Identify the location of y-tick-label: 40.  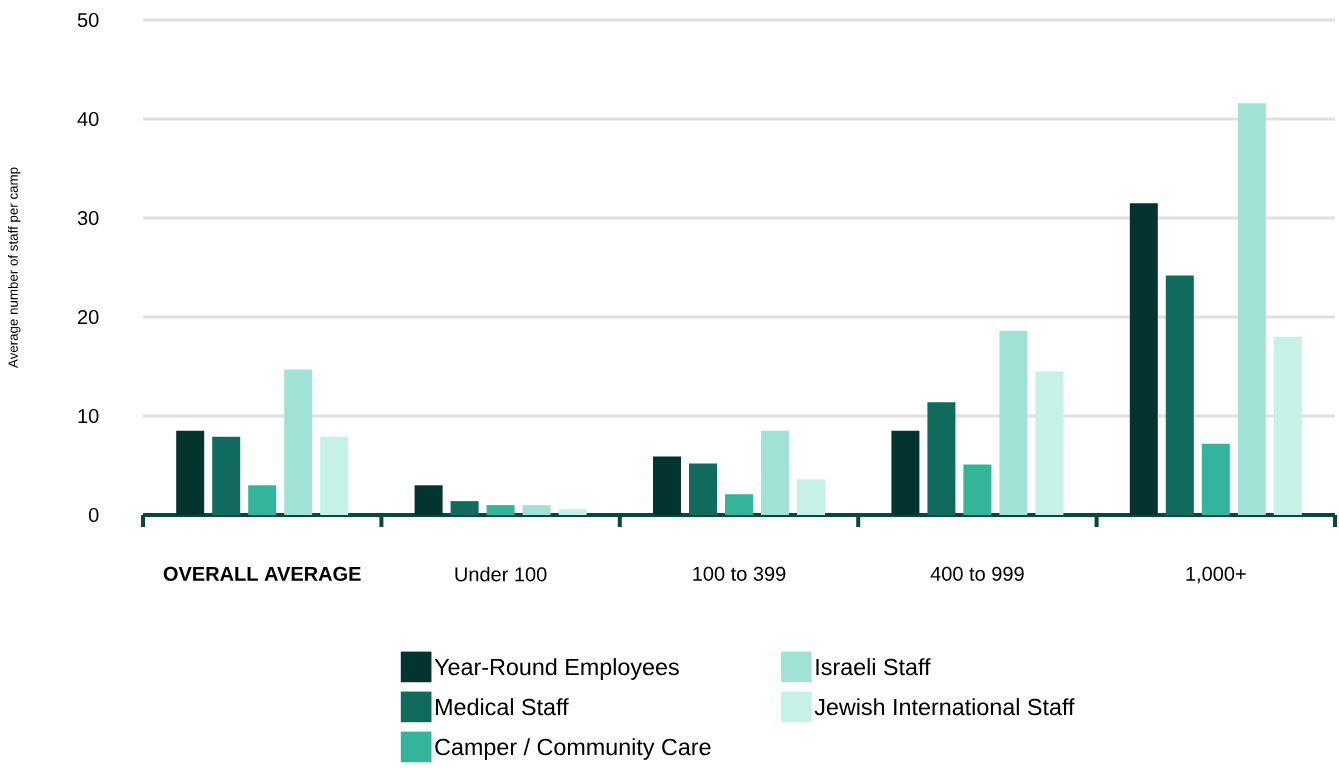
(88, 119).